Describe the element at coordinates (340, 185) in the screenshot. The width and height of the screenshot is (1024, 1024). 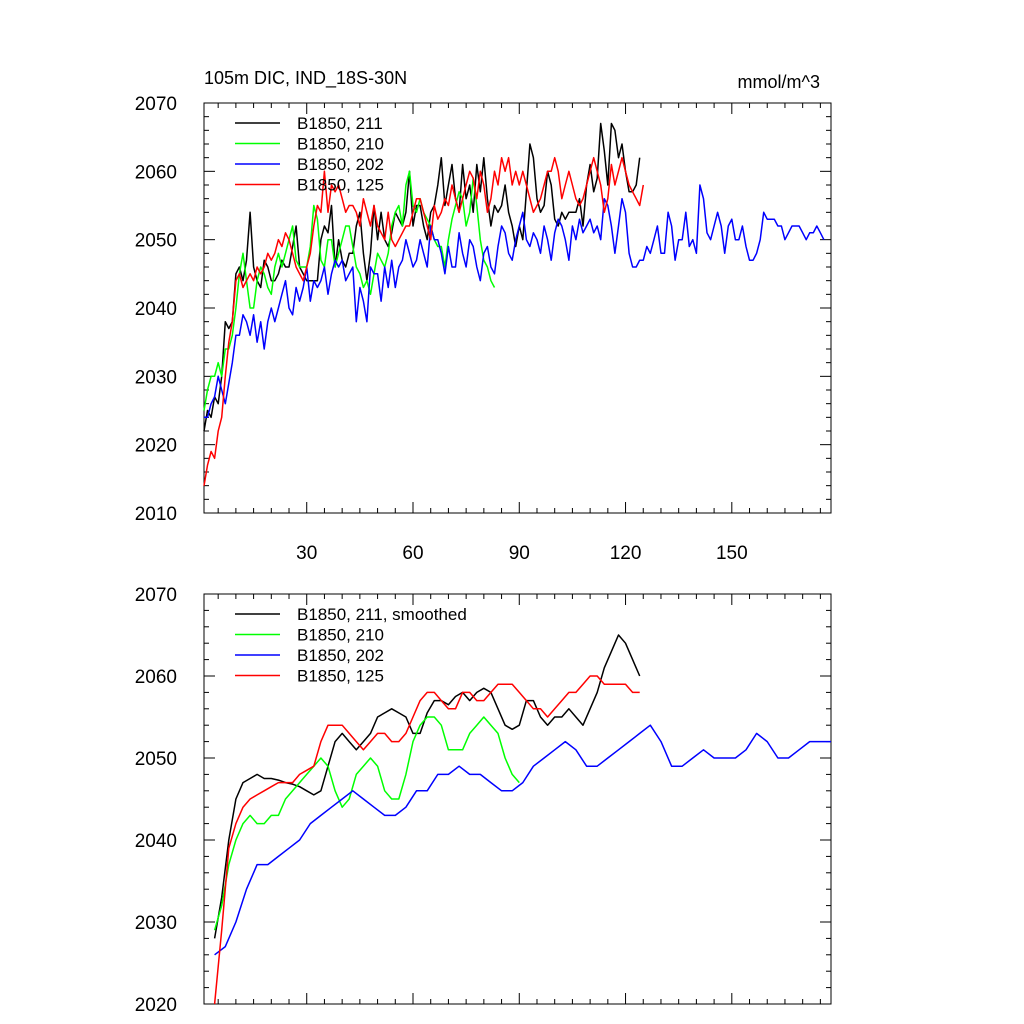
I see `top-legend-label: B1850, 125` at that location.